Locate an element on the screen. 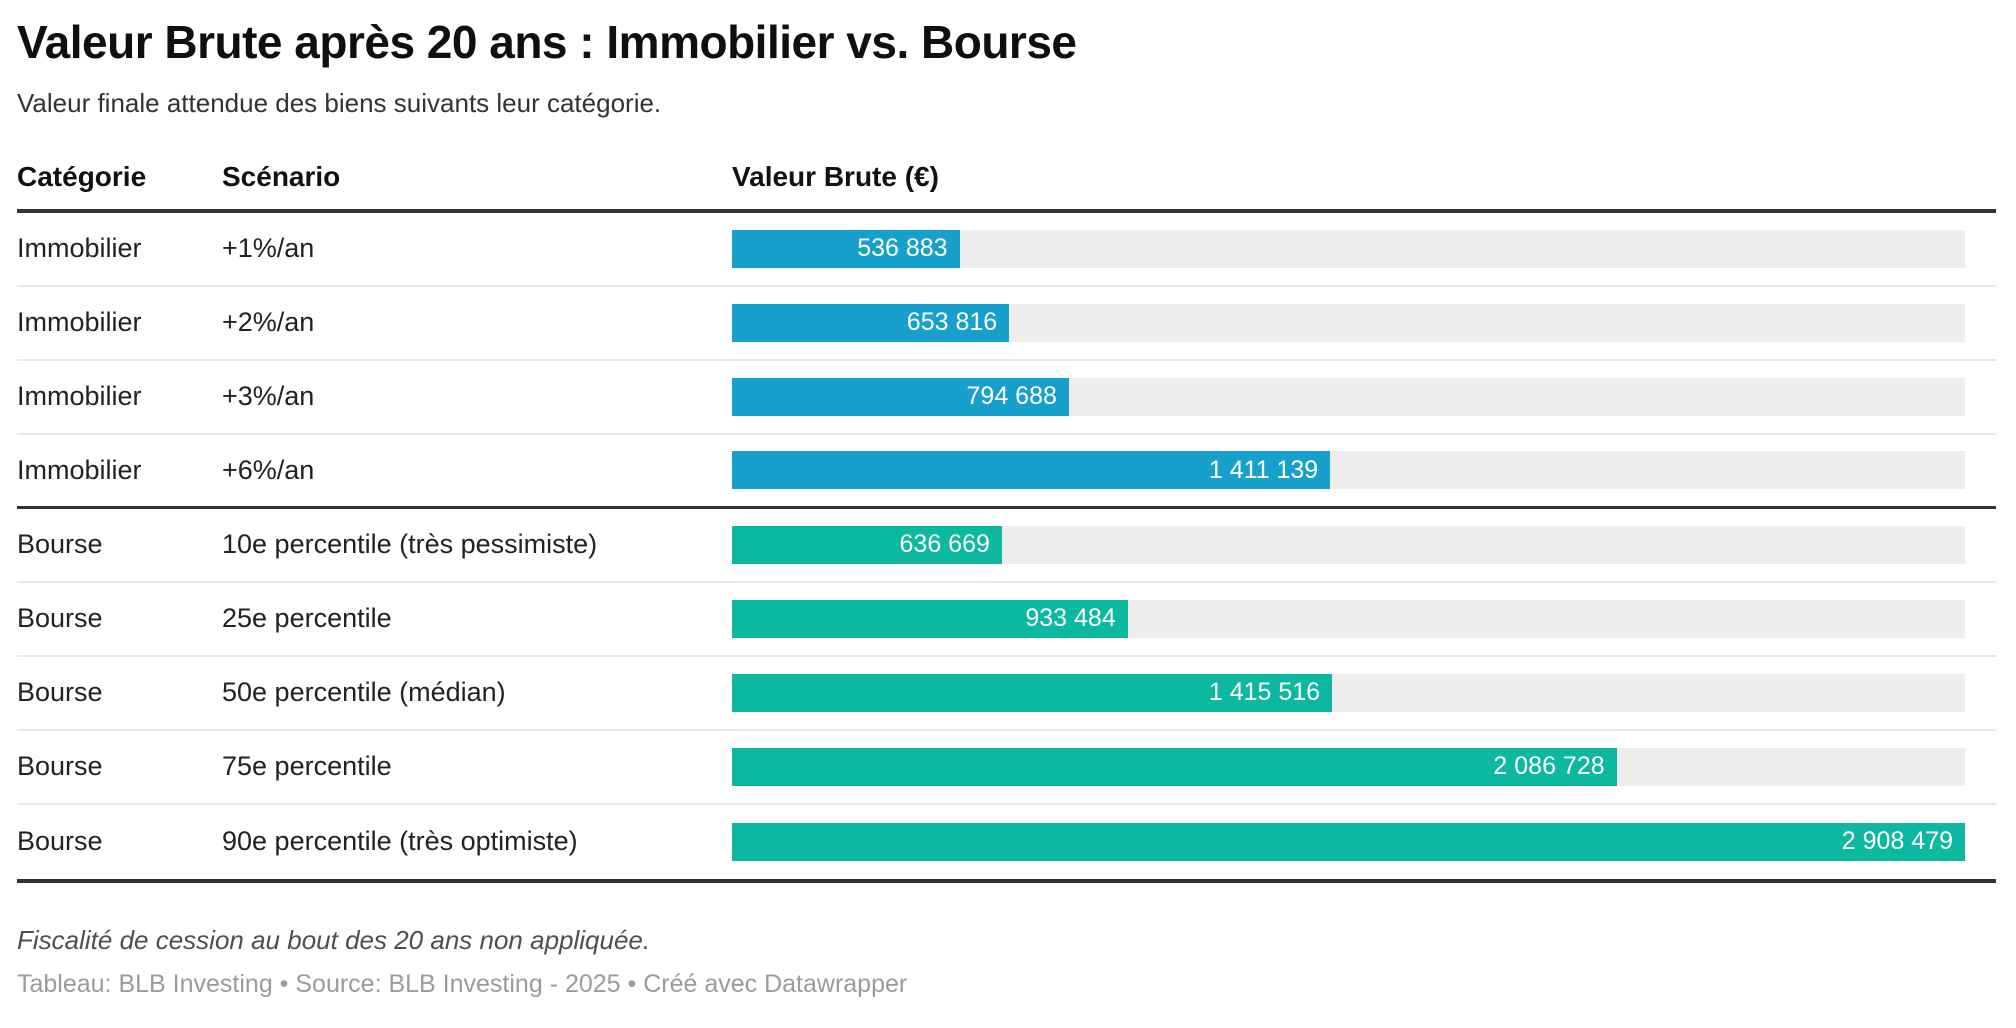 The image size is (2016, 1028). scenario-cell: +2%/an is located at coordinates (268, 322).